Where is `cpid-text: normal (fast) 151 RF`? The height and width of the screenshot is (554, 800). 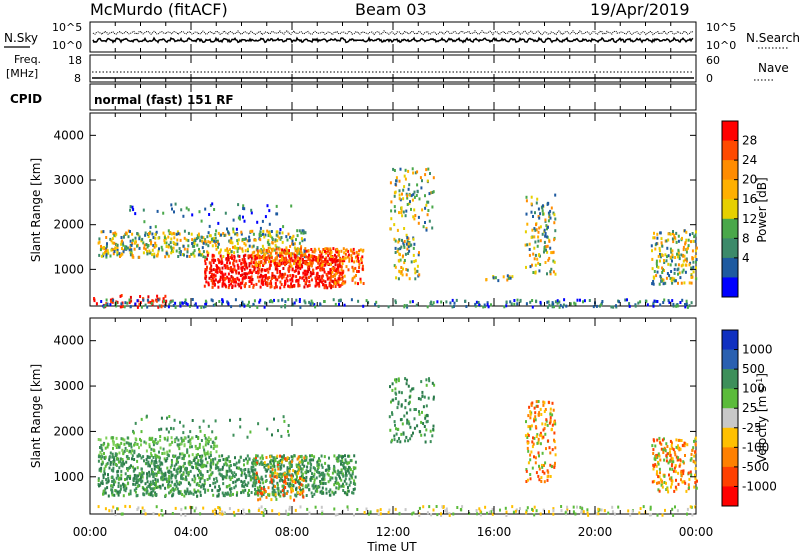
cpid-text: normal (fast) 151 RF is located at coordinates (164, 100).